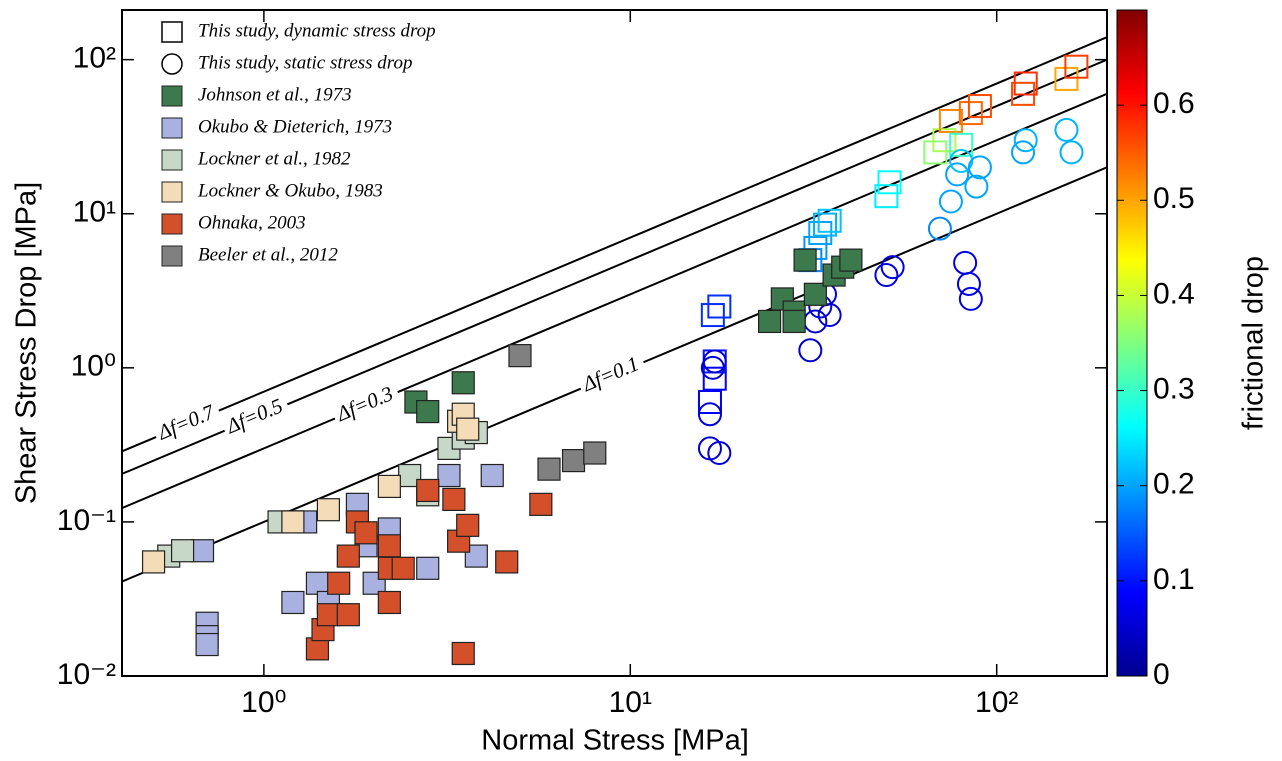 The width and height of the screenshot is (1282, 761). Describe the element at coordinates (1174, 103) in the screenshot. I see `colorbar-tick-label: 0.6` at that location.